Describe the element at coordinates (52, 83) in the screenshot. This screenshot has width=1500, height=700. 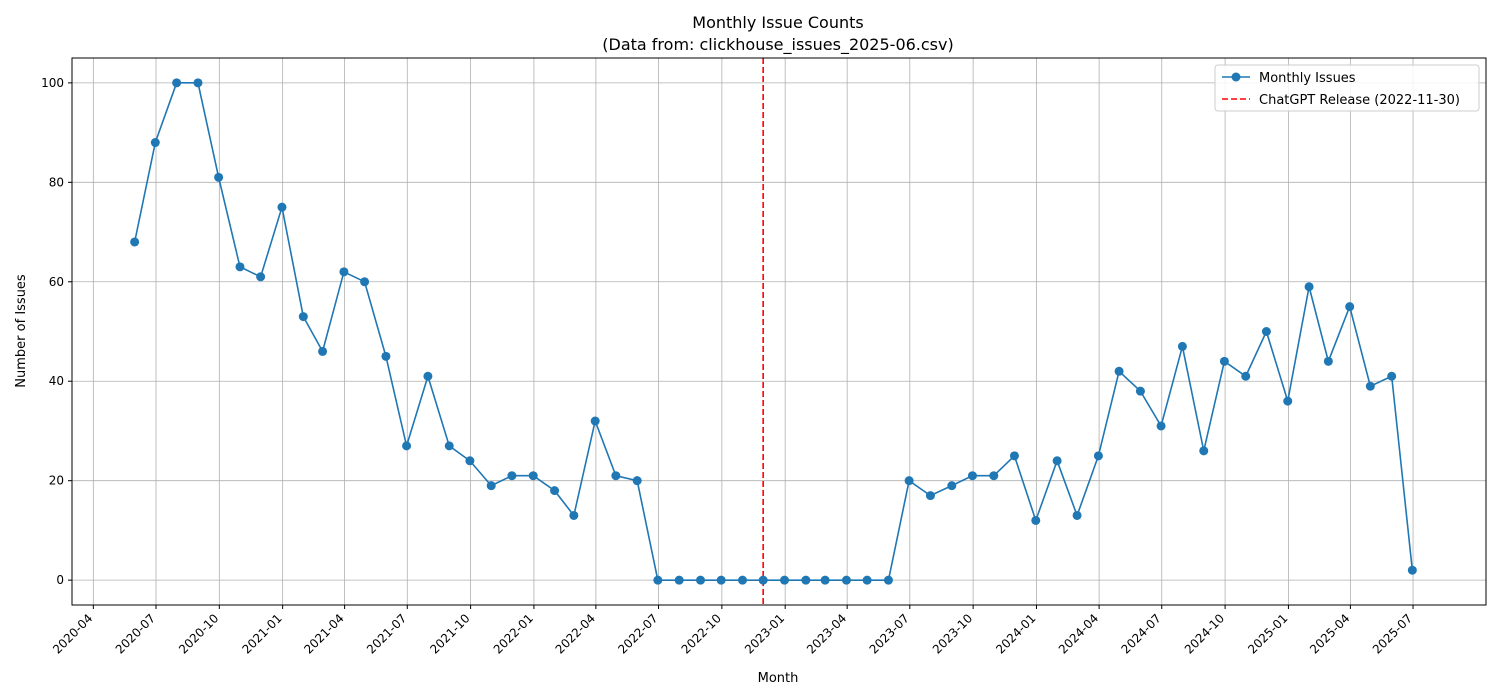
I see `y-tick-label: 100` at that location.